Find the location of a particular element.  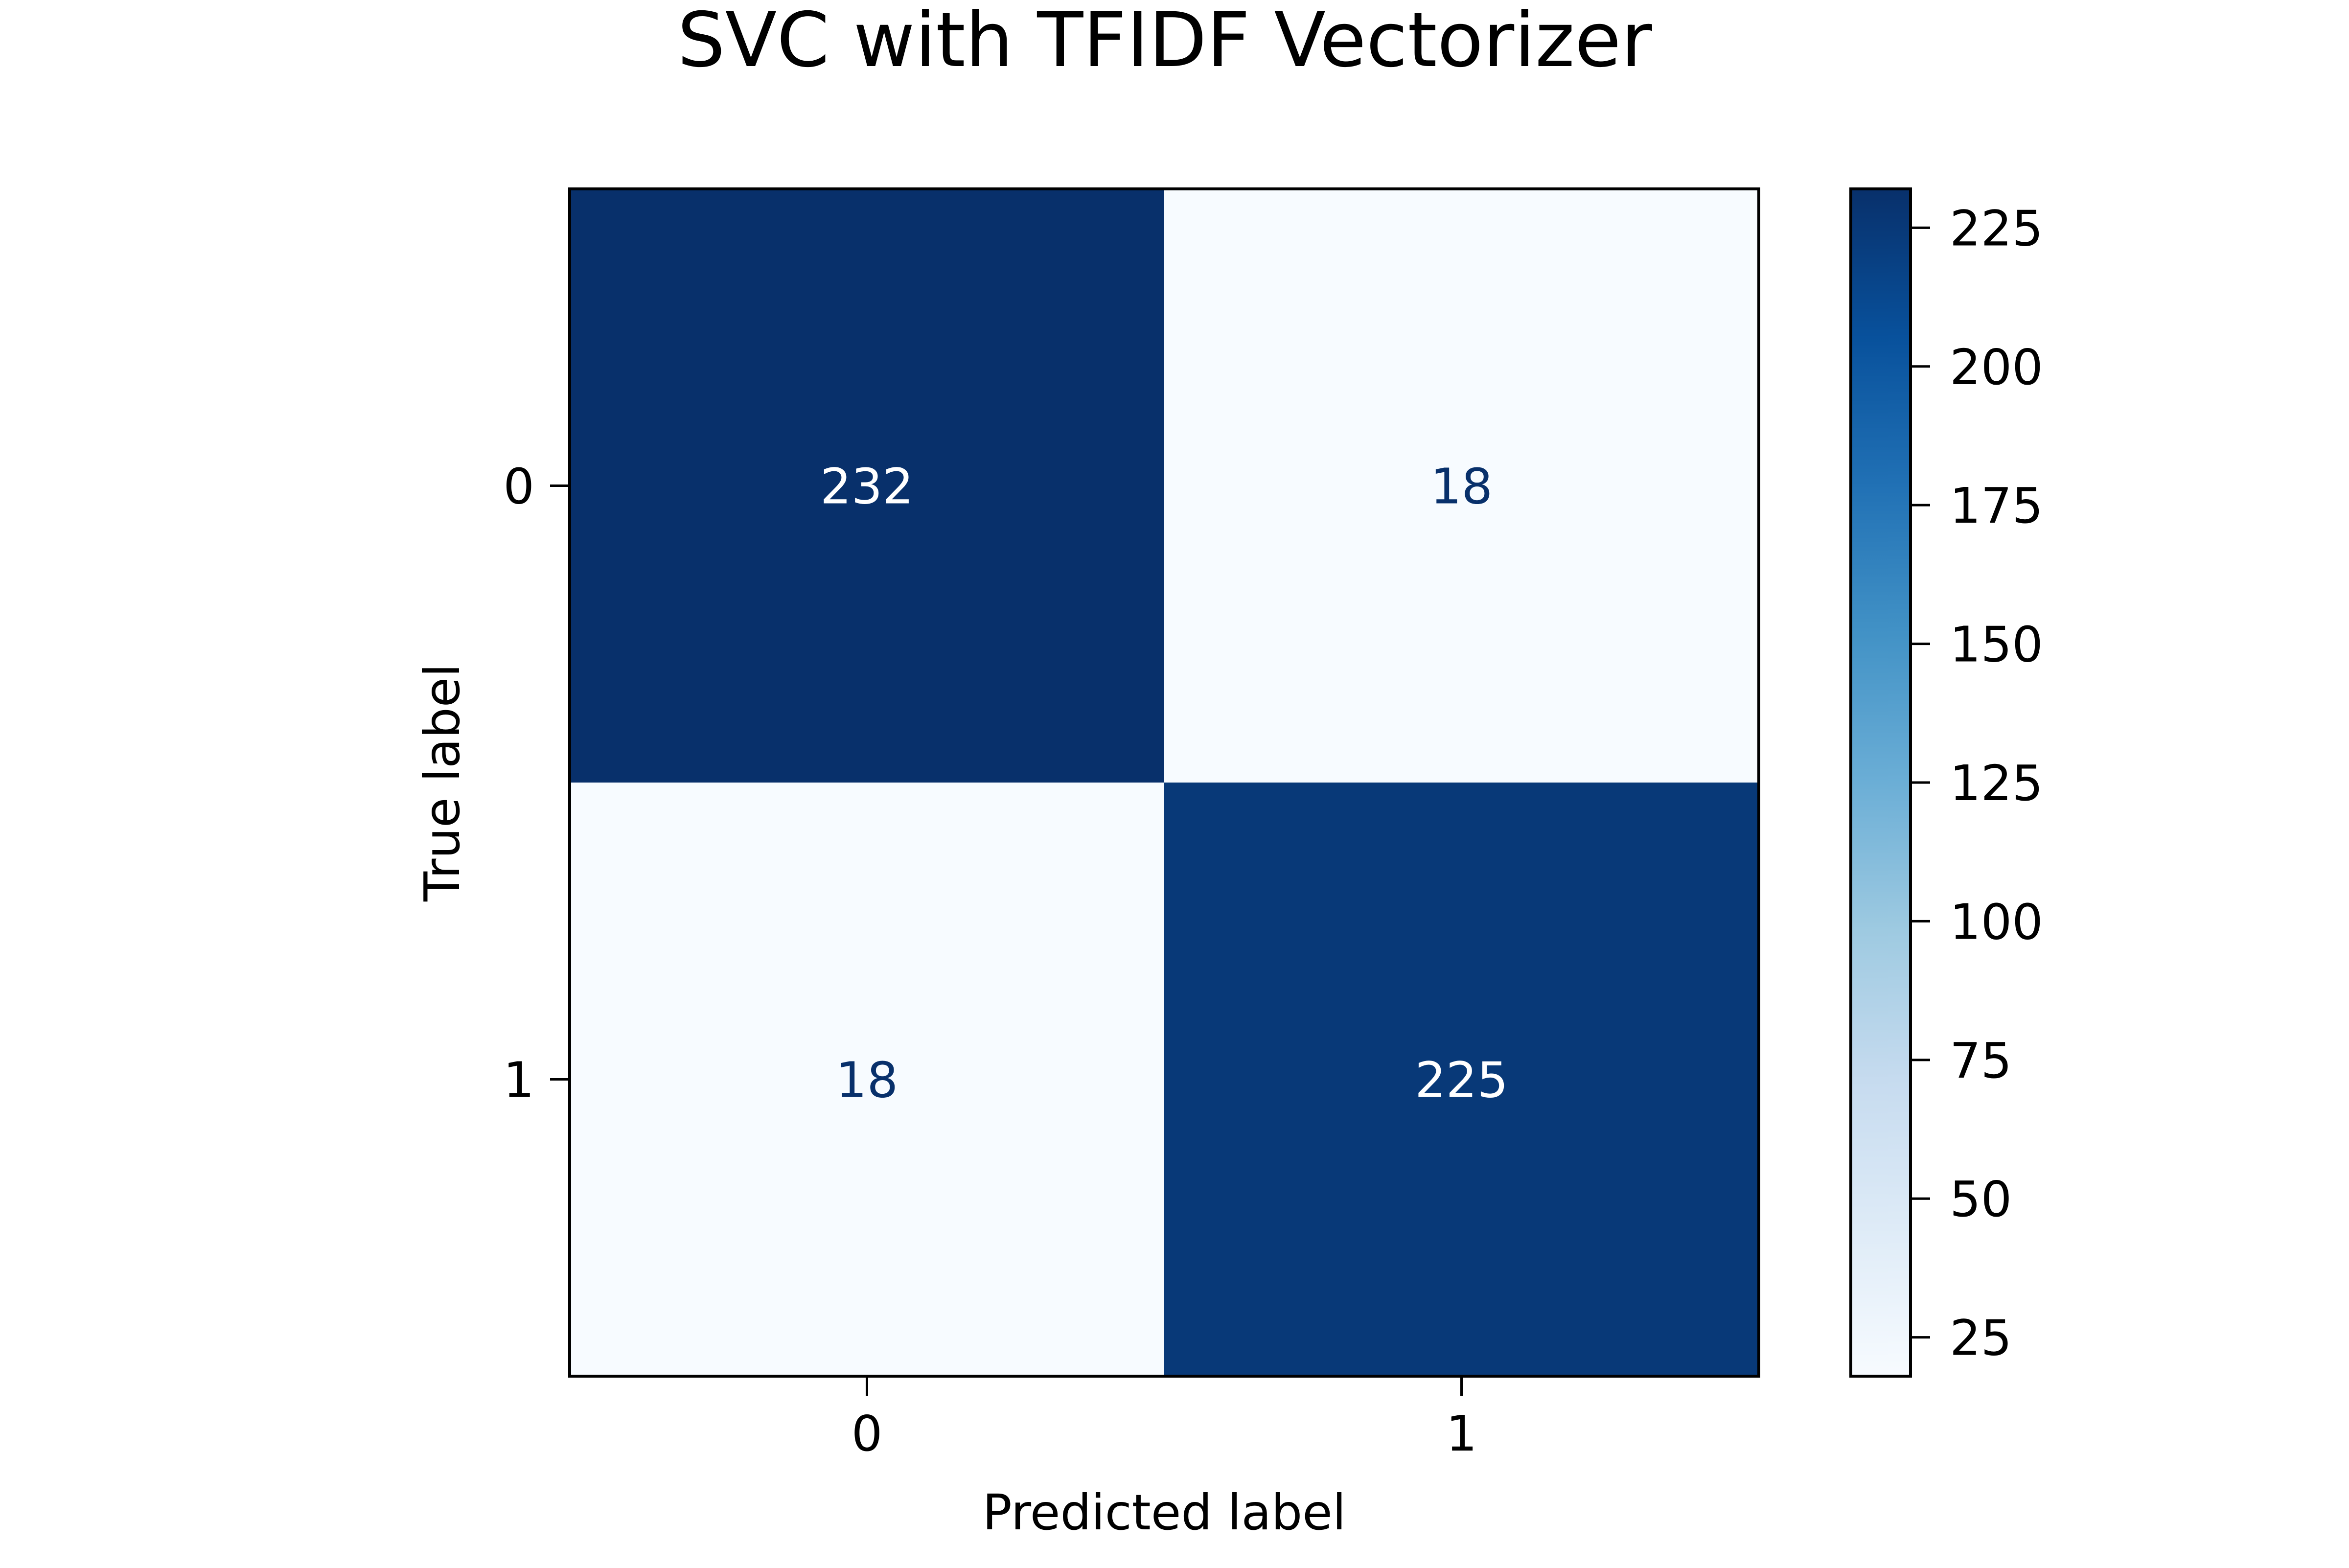

colorbar-tick-label: 125 is located at coordinates (1996, 783).